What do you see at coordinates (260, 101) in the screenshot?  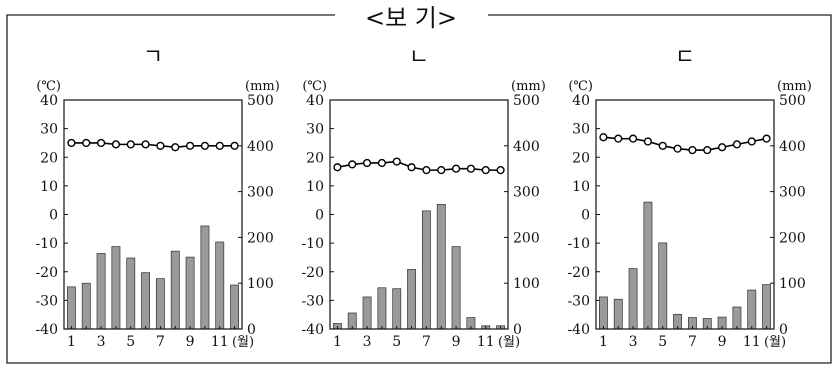 I see `y-right-tick-label: 500` at bounding box center [260, 101].